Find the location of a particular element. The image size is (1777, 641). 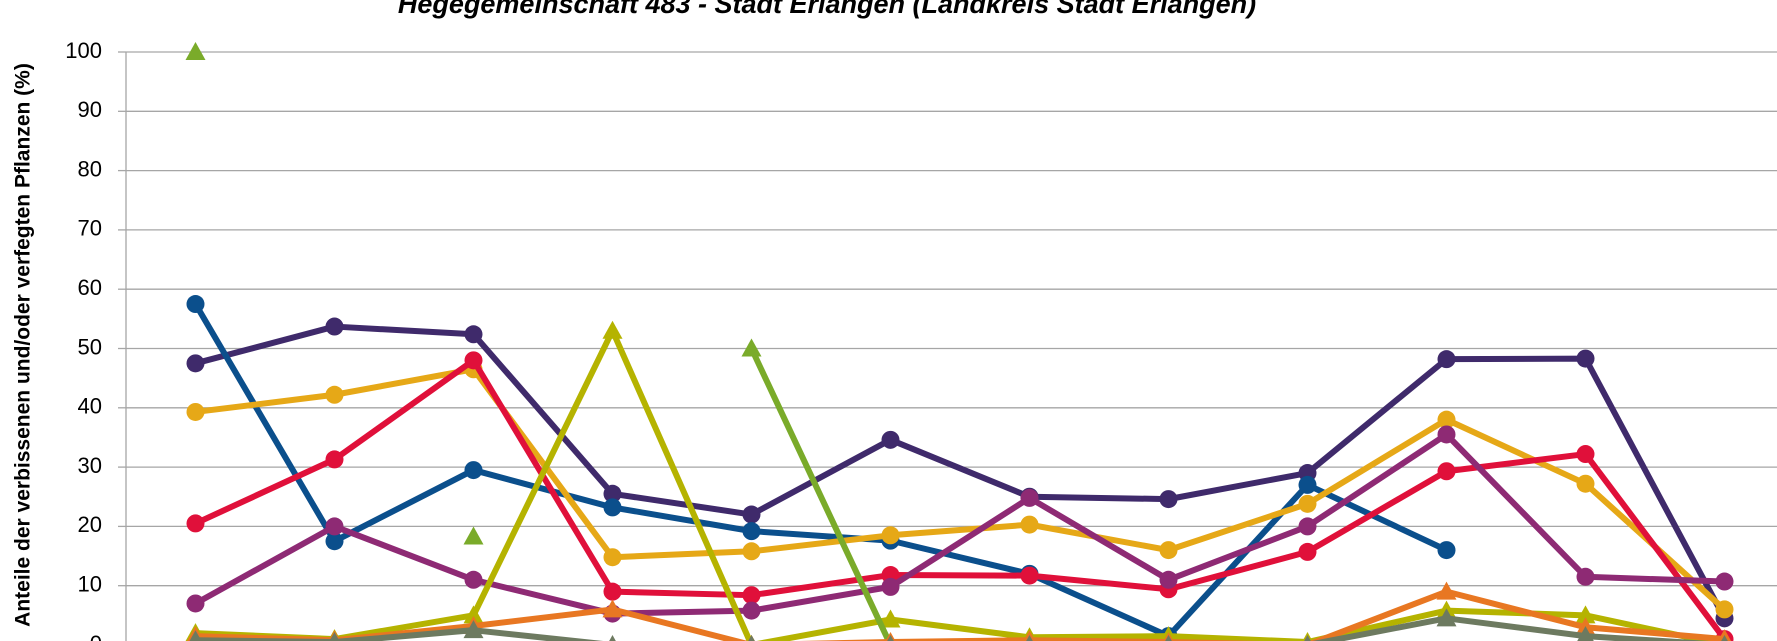

y-tick-label: 40 is located at coordinates (90, 406).